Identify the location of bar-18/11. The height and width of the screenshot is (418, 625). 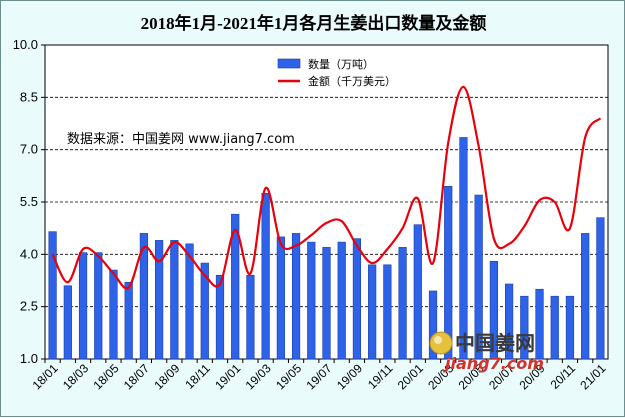
(204, 311).